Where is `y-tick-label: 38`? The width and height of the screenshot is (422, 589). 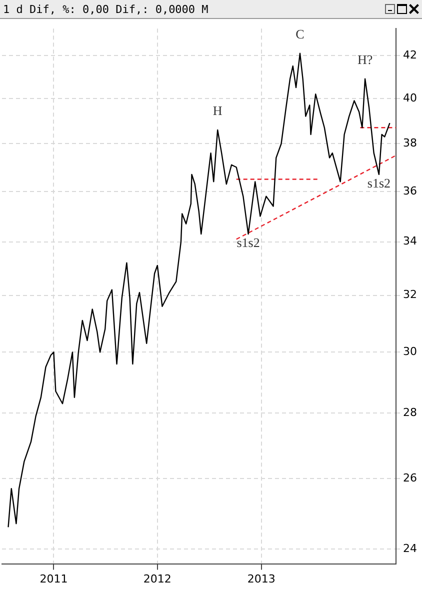
y-tick-label: 38 is located at coordinates (410, 143).